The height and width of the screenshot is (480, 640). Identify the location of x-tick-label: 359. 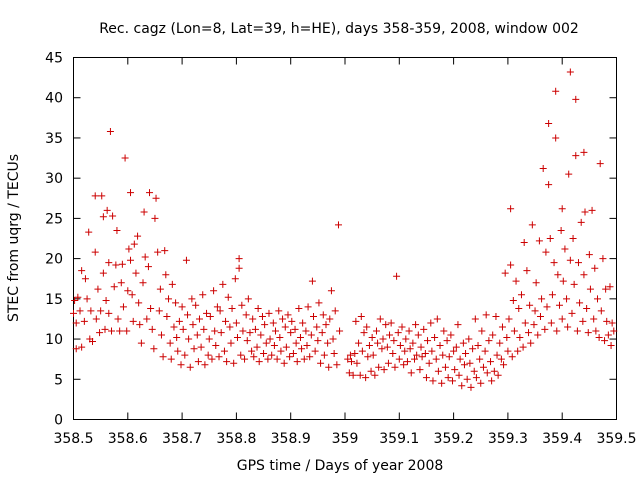
(345, 439).